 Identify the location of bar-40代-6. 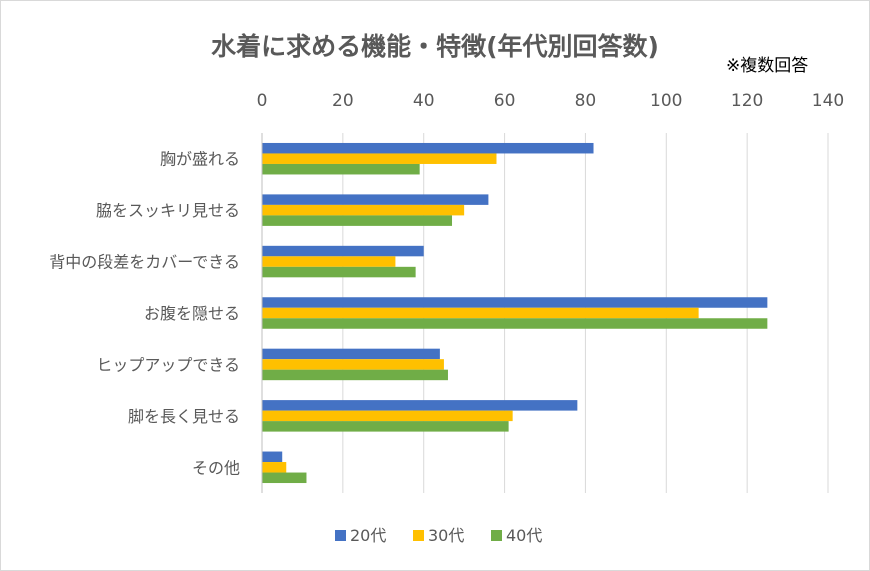
(284, 478).